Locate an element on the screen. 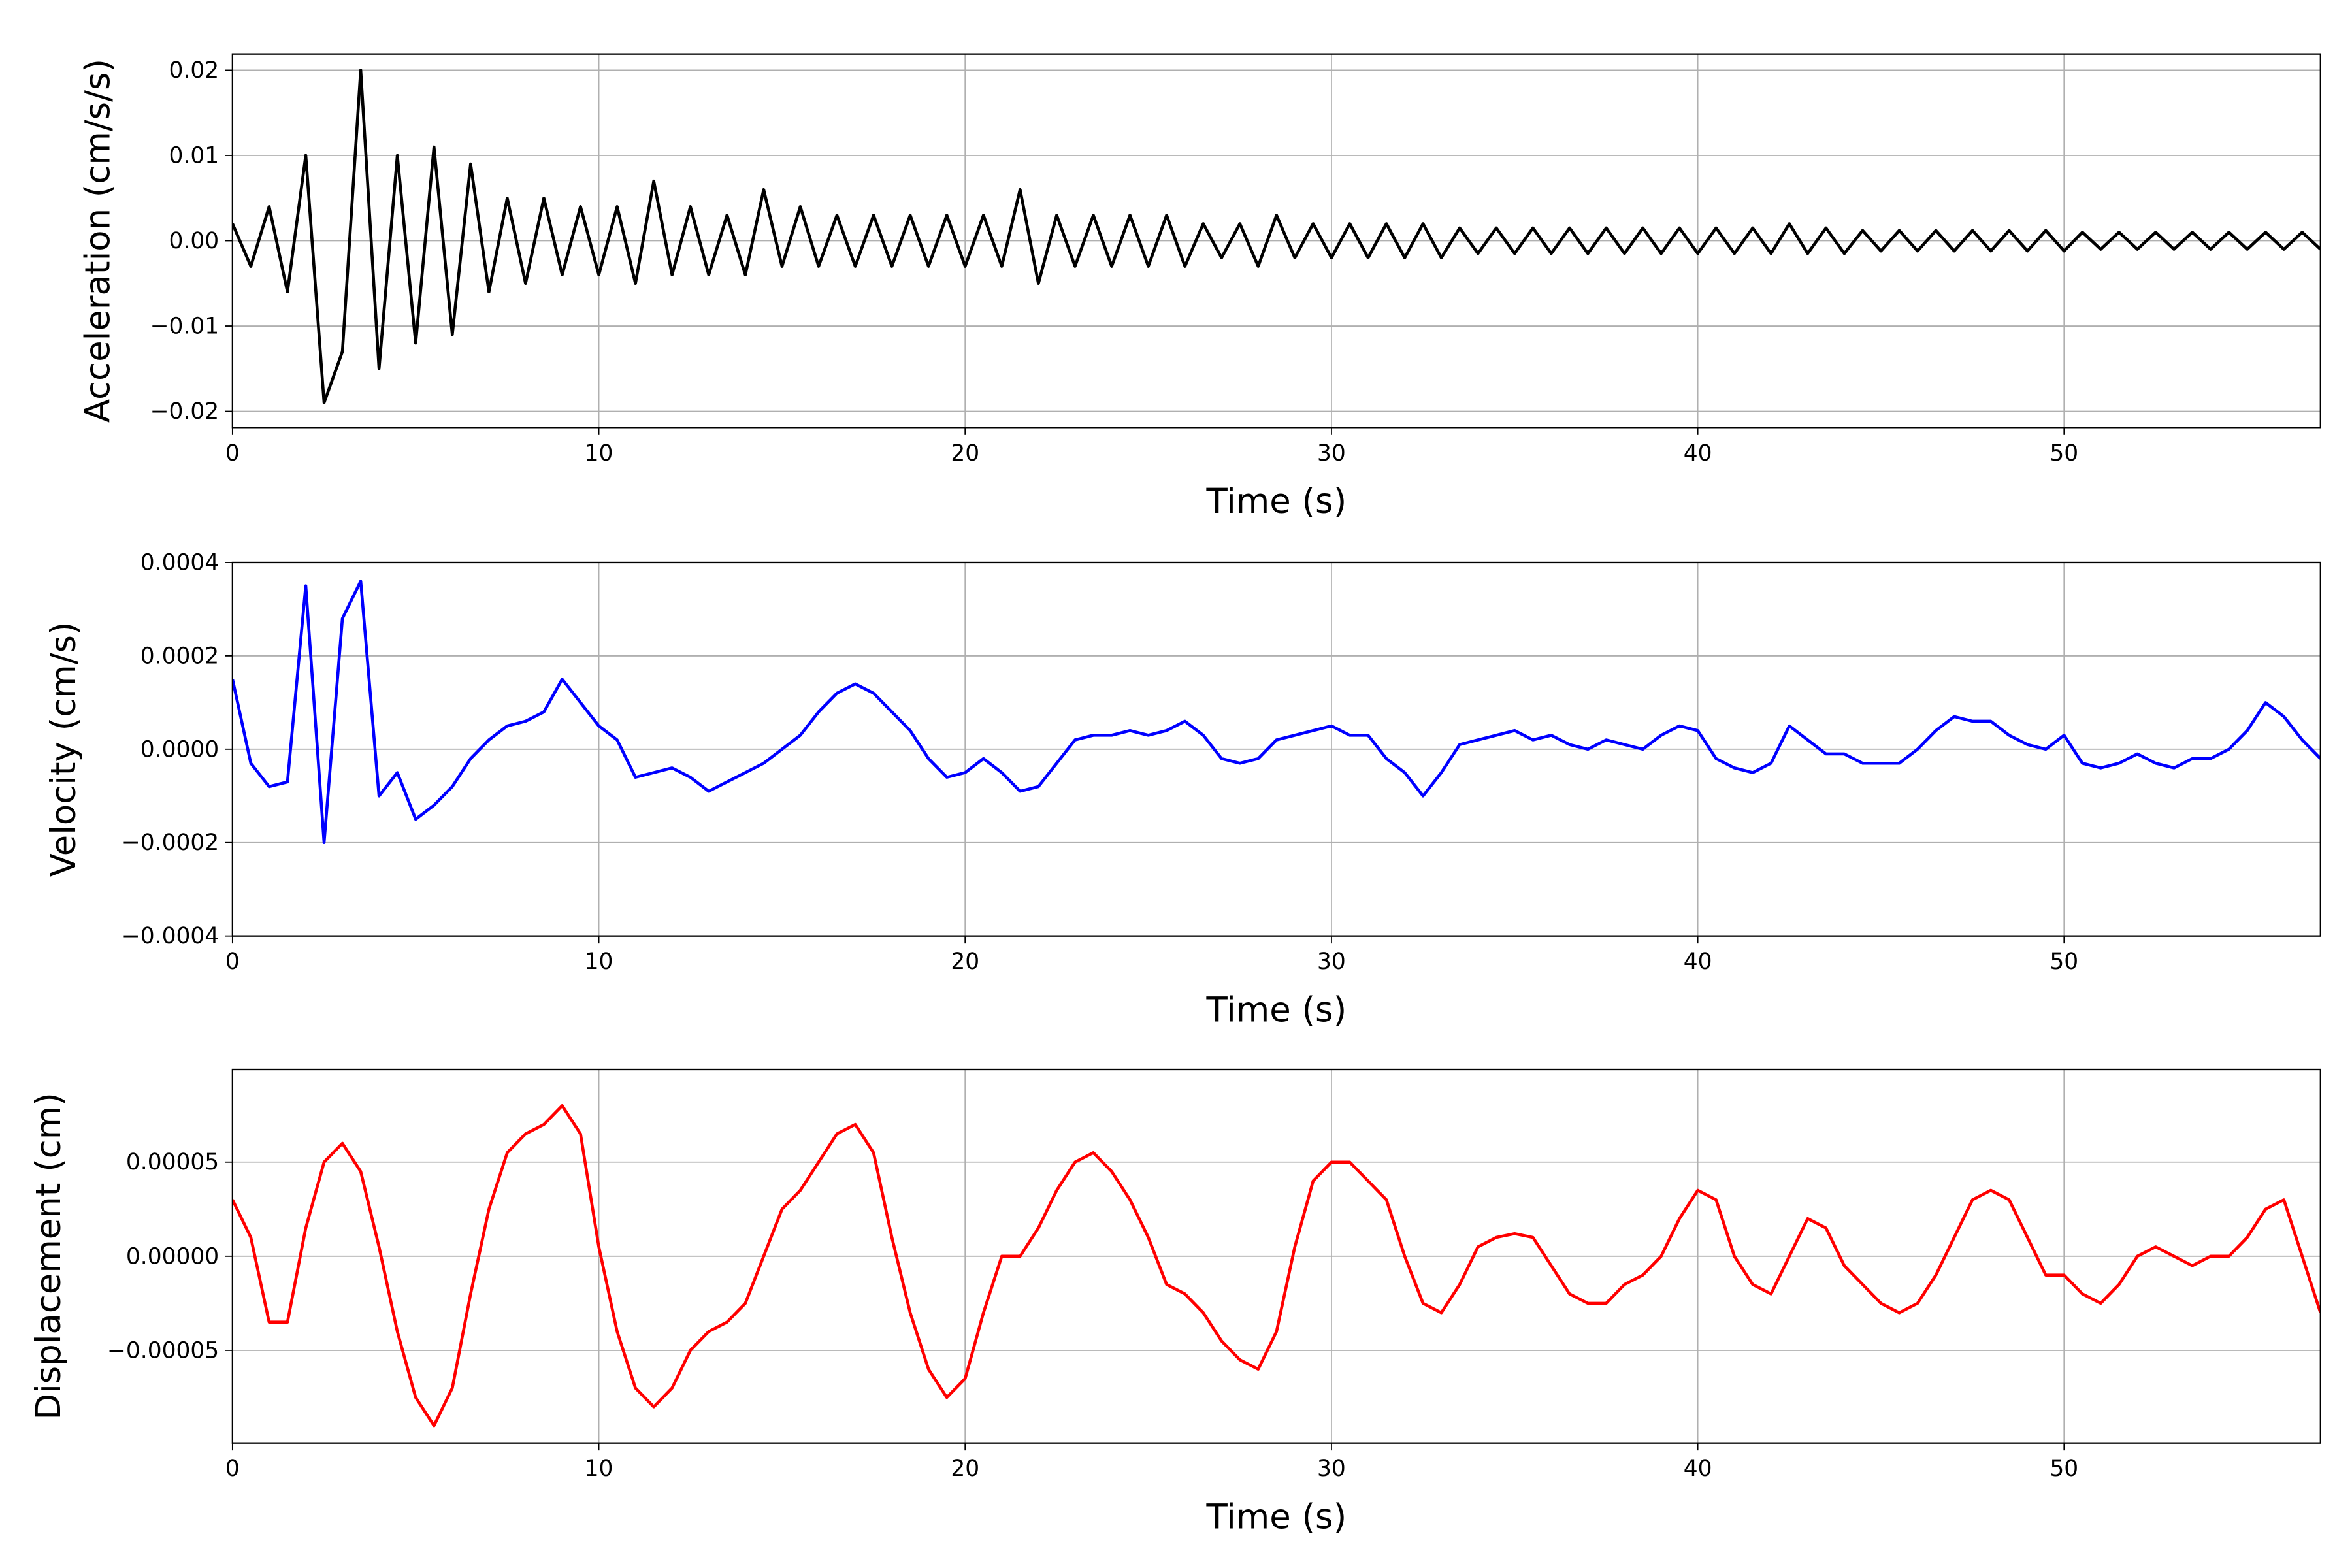 Image resolution: width=2352 pixels, height=1568 pixels. y-axis-label: Displacement (cm) is located at coordinates (49, 1256).